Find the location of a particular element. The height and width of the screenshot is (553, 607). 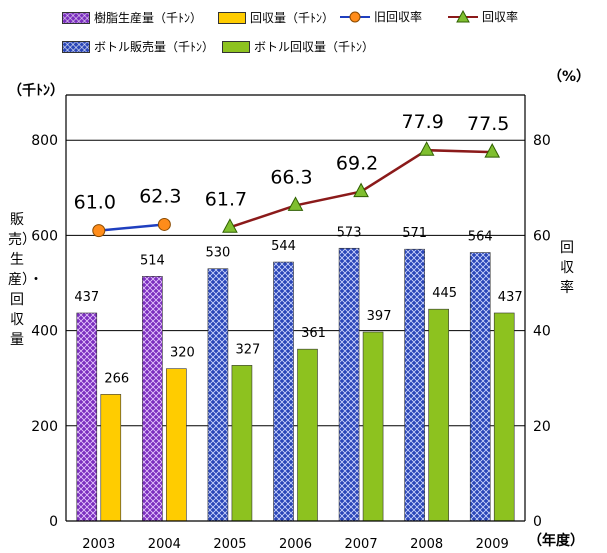

legend-label-old-rate: 旧回収率 is located at coordinates (398, 17).